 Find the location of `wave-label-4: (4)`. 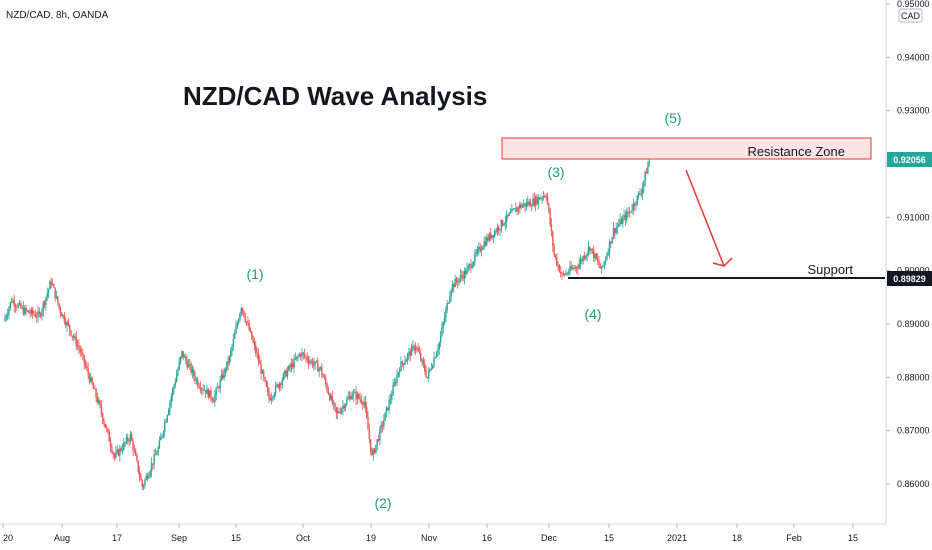

wave-label-4: (4) is located at coordinates (592, 314).